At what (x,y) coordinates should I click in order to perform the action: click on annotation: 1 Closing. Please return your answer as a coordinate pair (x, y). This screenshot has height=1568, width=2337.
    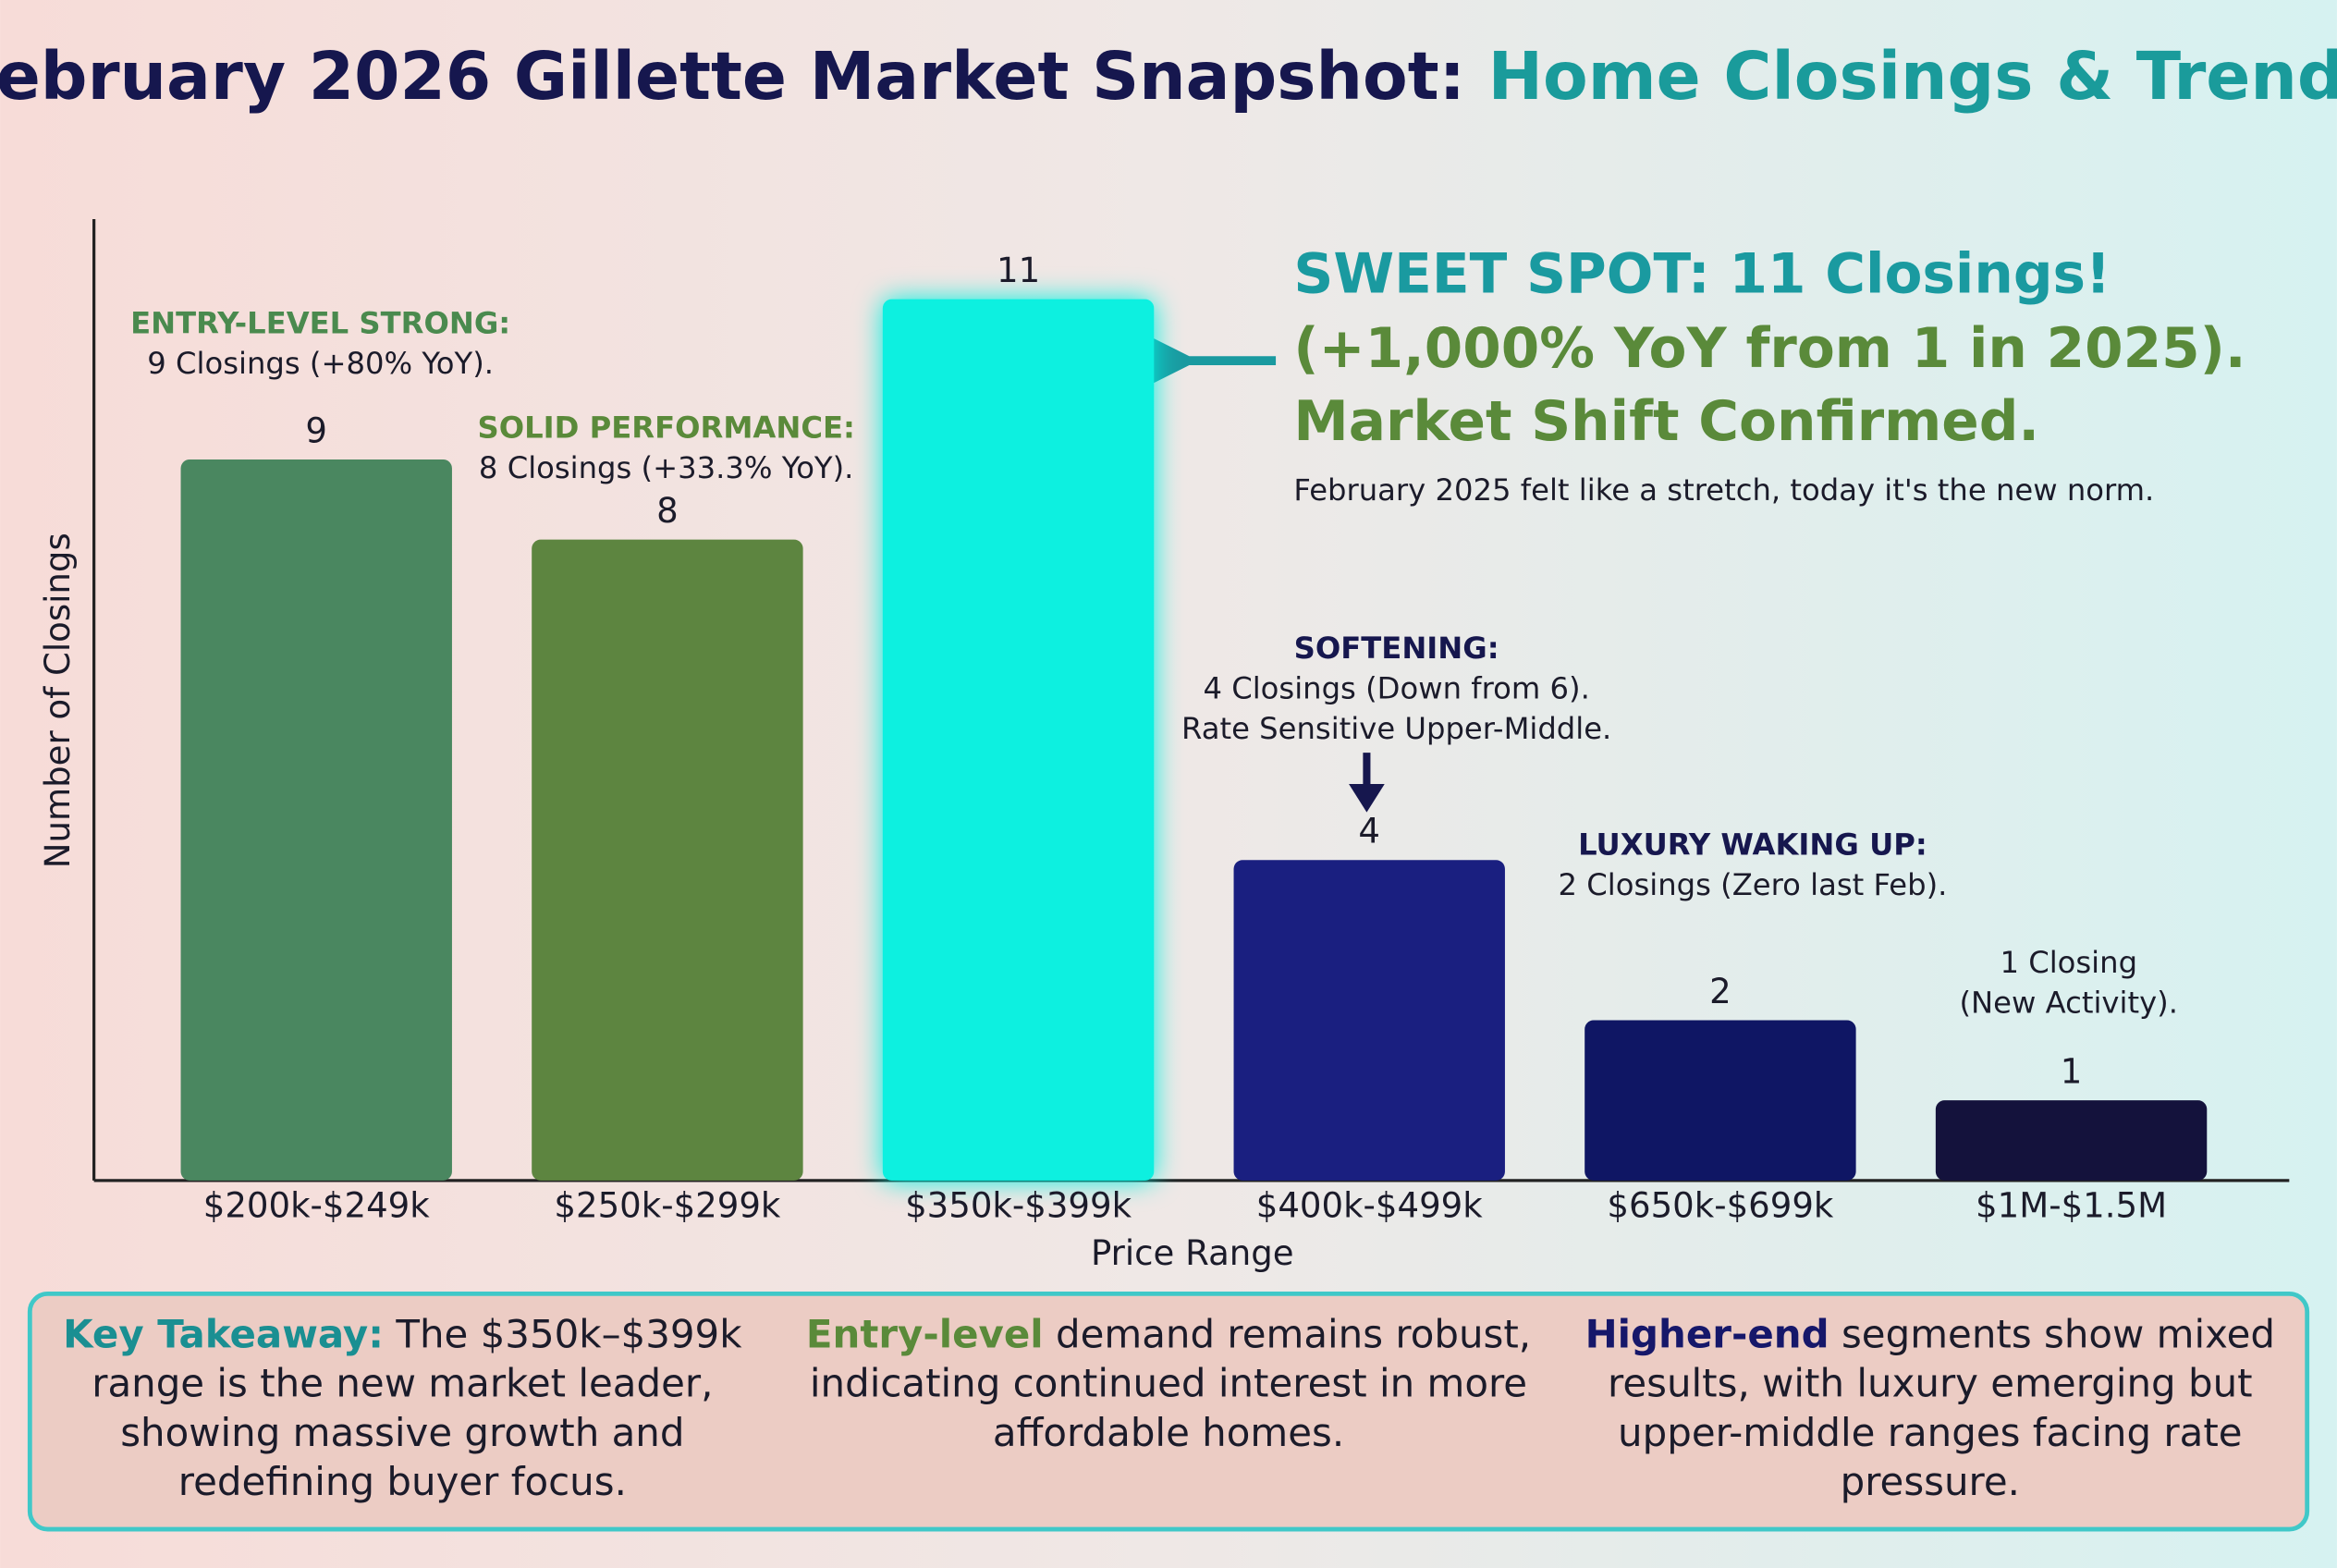
    Looking at the image, I should click on (2068, 963).